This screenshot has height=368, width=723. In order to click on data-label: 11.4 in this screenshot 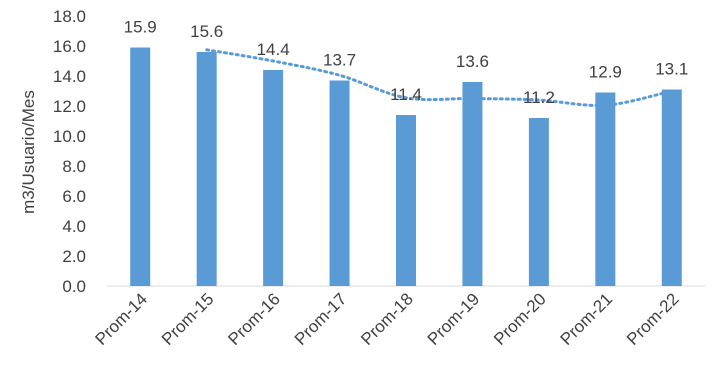, I will do `click(406, 94)`.